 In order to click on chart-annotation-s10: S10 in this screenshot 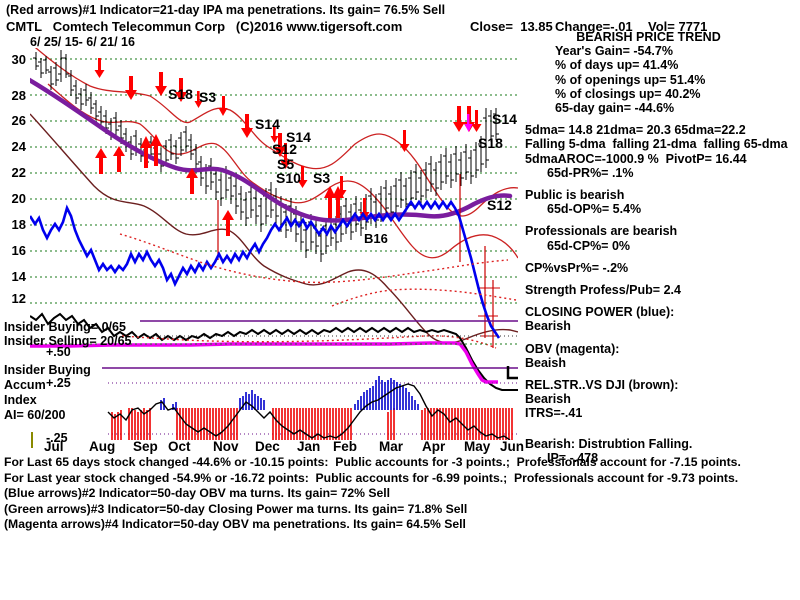, I will do `click(288, 178)`.